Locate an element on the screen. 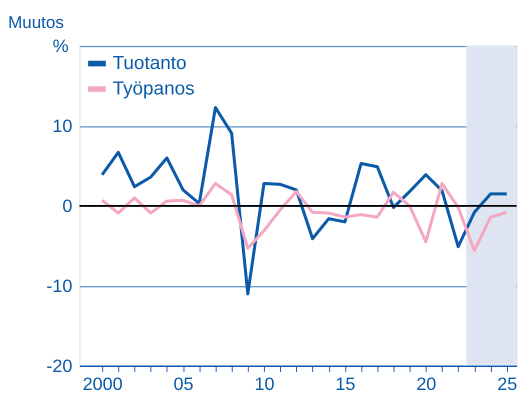 This screenshot has width=525, height=410. legend-label: Tuotanto is located at coordinates (149, 63).